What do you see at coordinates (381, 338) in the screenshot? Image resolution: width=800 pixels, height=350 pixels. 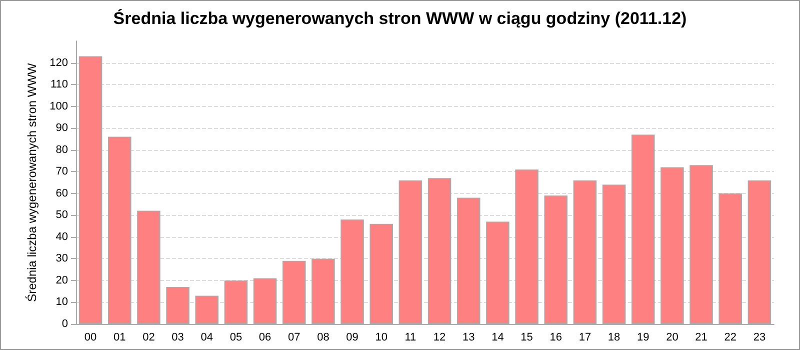 I see `x-tick-label: 10` at bounding box center [381, 338].